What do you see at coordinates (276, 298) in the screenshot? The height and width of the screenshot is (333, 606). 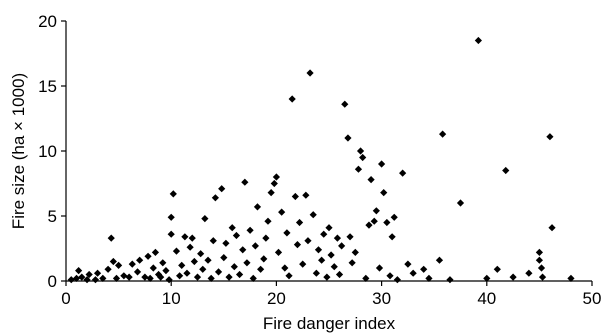 I see `x-tick-label: 20` at bounding box center [276, 298].